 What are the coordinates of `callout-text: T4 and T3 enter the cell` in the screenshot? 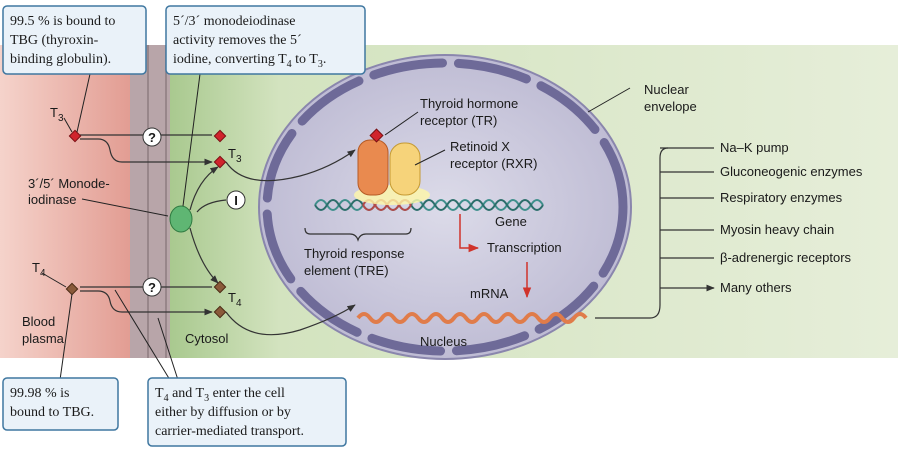 It's located at (220, 395).